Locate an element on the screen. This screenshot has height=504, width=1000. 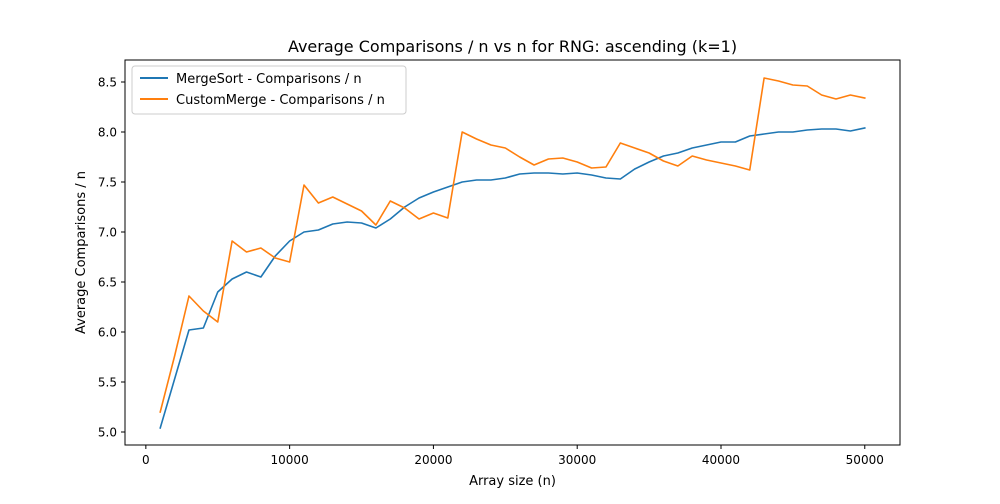
x-tick-label: 40000 is located at coordinates (721, 460).